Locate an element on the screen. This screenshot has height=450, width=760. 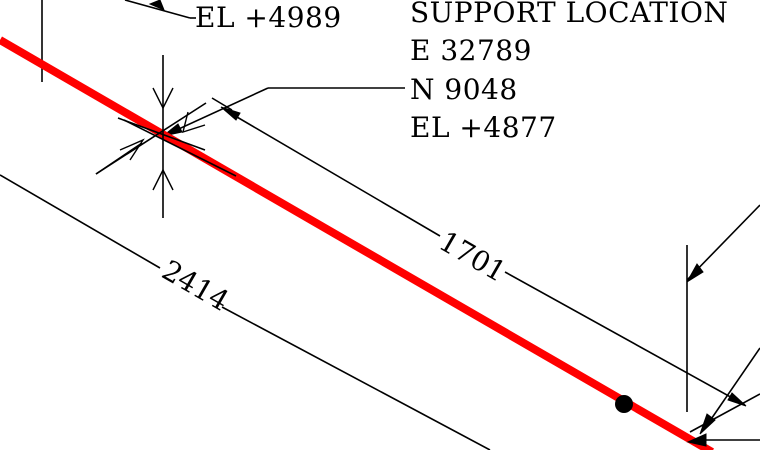
support-leader is located at coordinates (283, 112).